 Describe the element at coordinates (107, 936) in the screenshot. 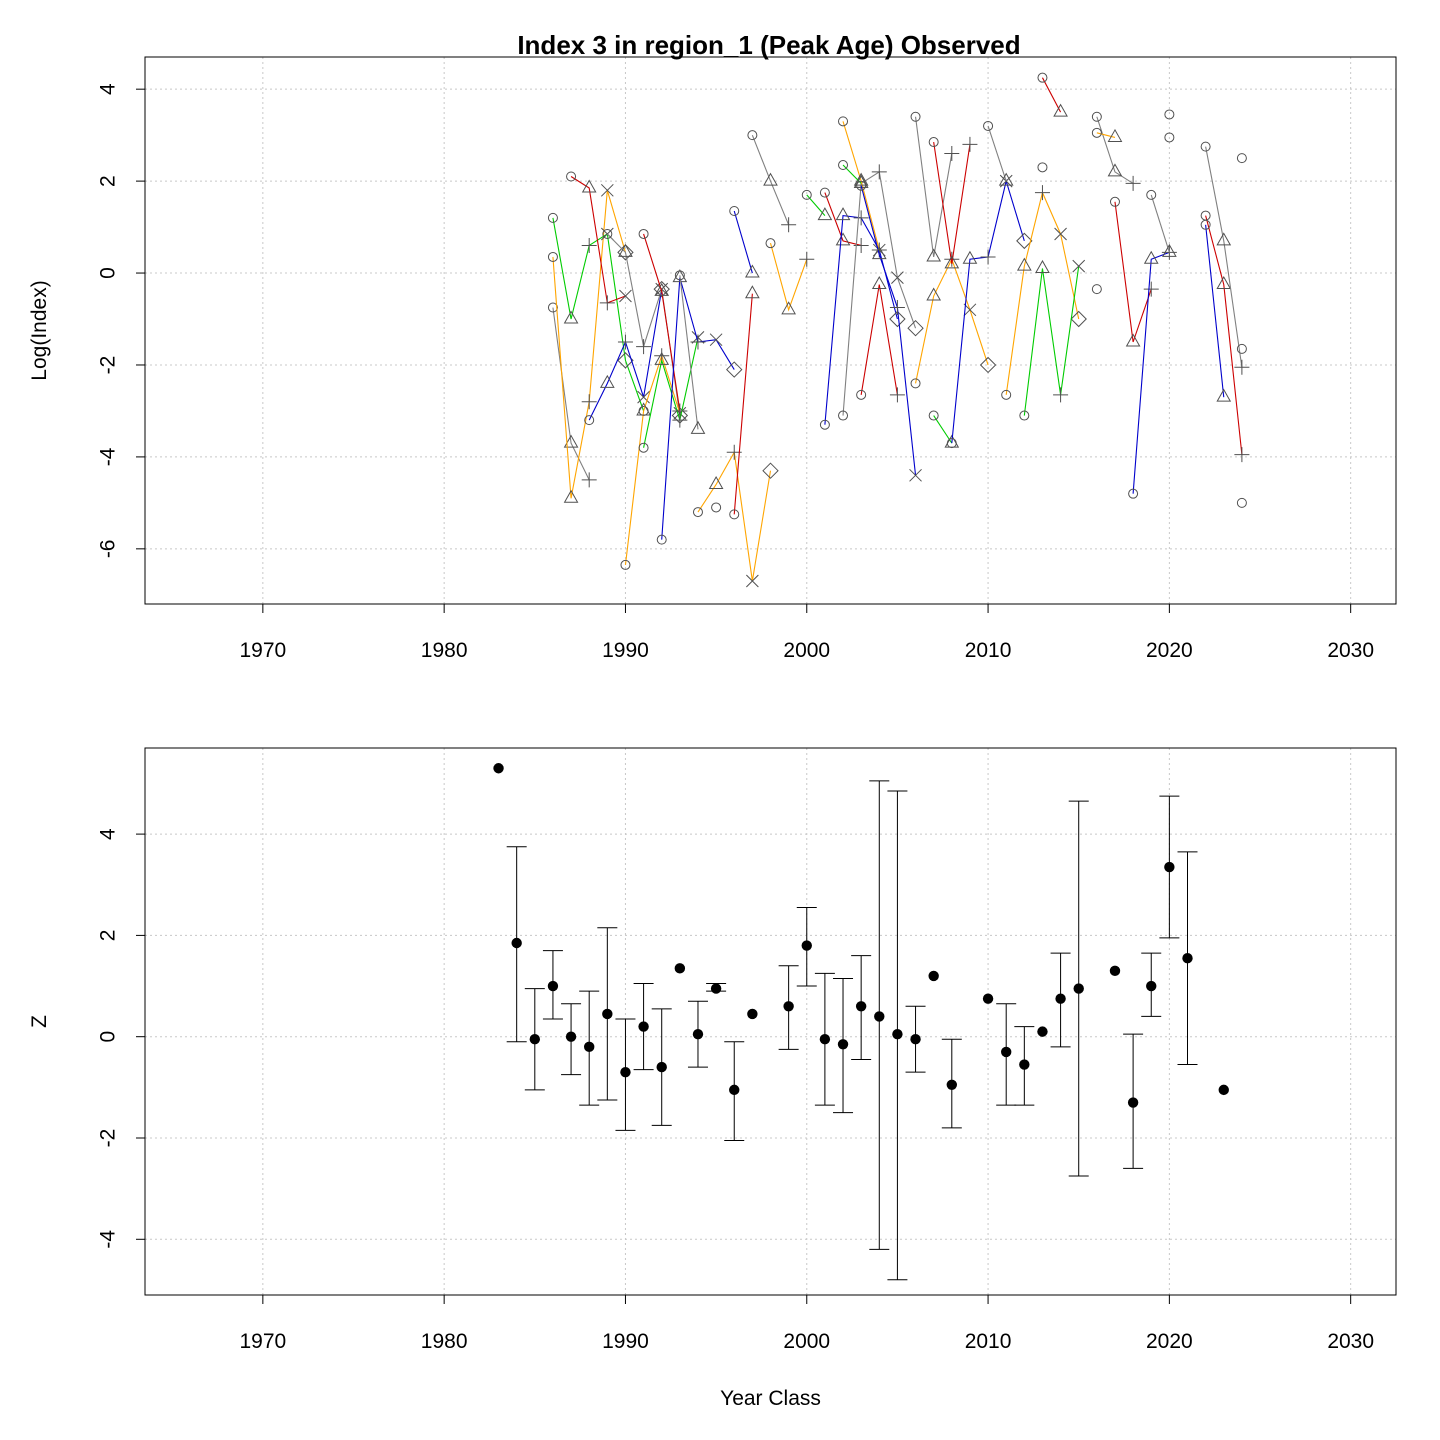

I see `y-tick-label: 2` at that location.